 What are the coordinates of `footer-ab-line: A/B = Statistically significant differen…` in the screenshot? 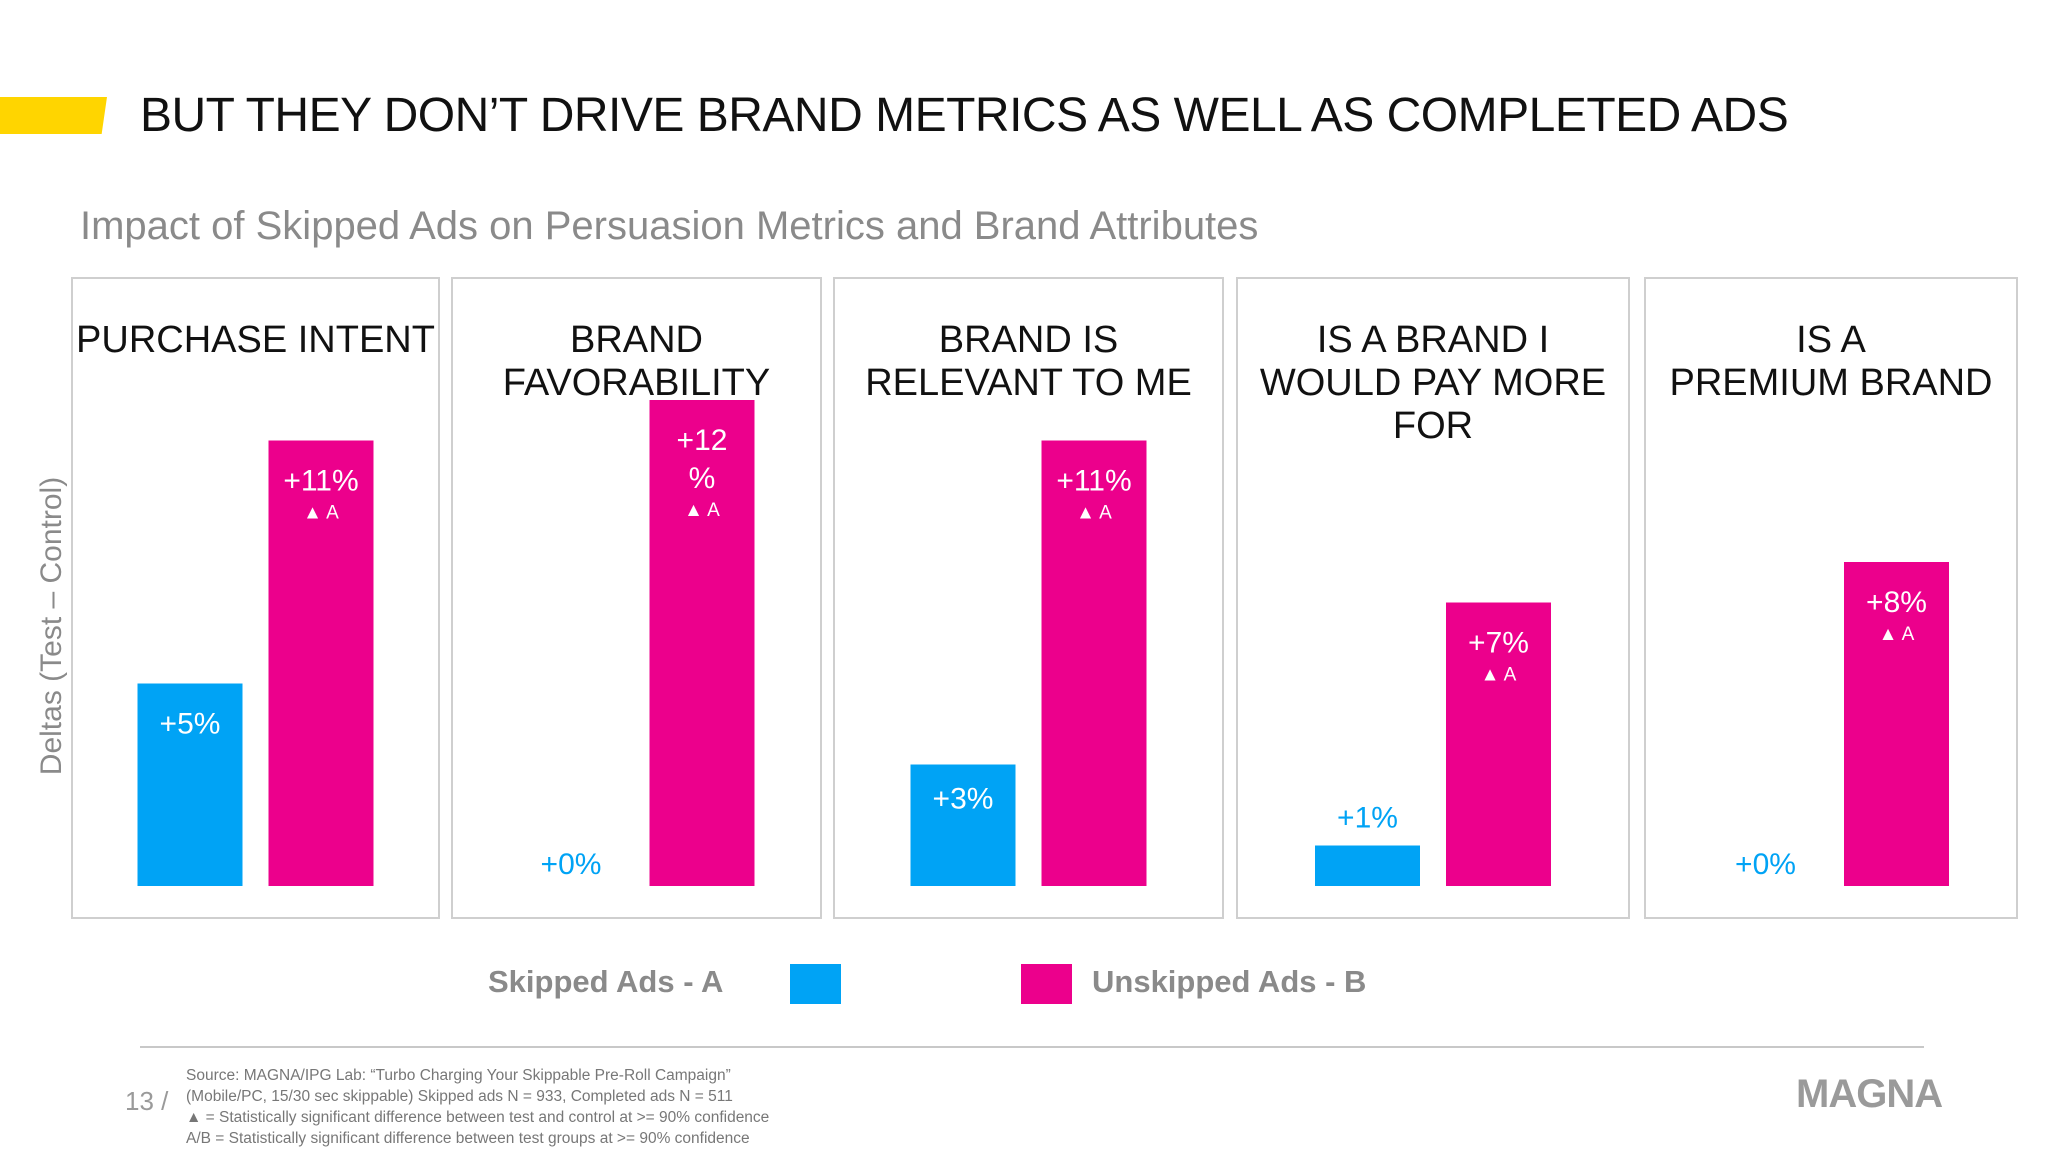 It's located at (468, 1138).